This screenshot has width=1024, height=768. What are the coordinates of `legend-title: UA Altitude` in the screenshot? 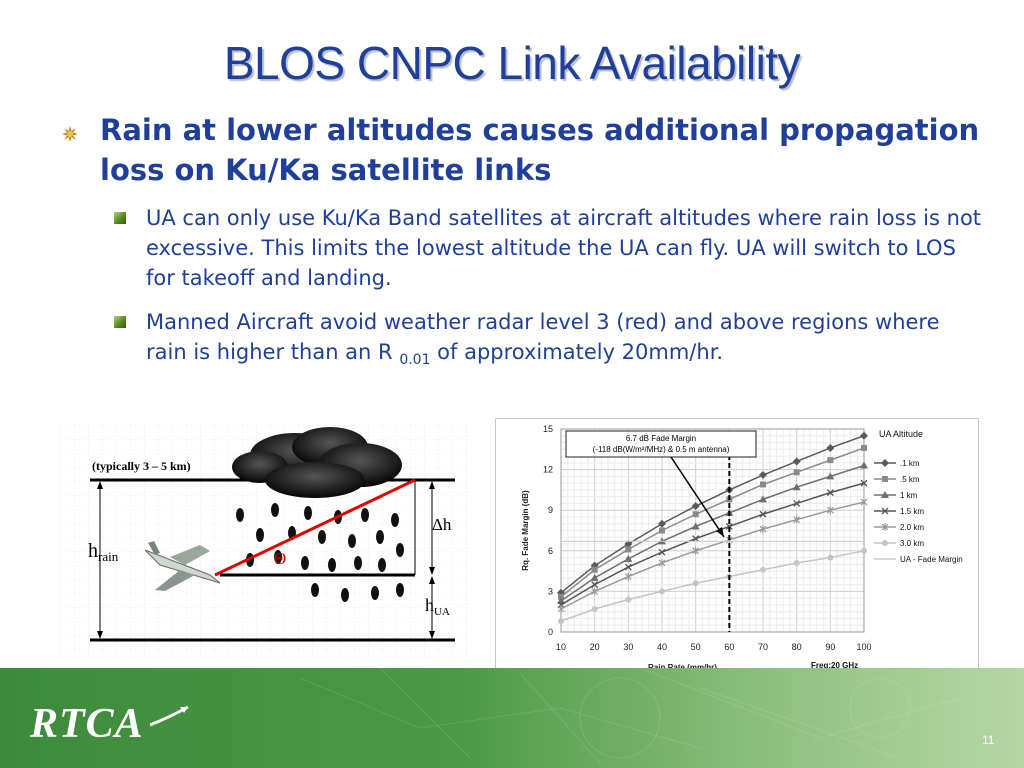 It's located at (901, 434).